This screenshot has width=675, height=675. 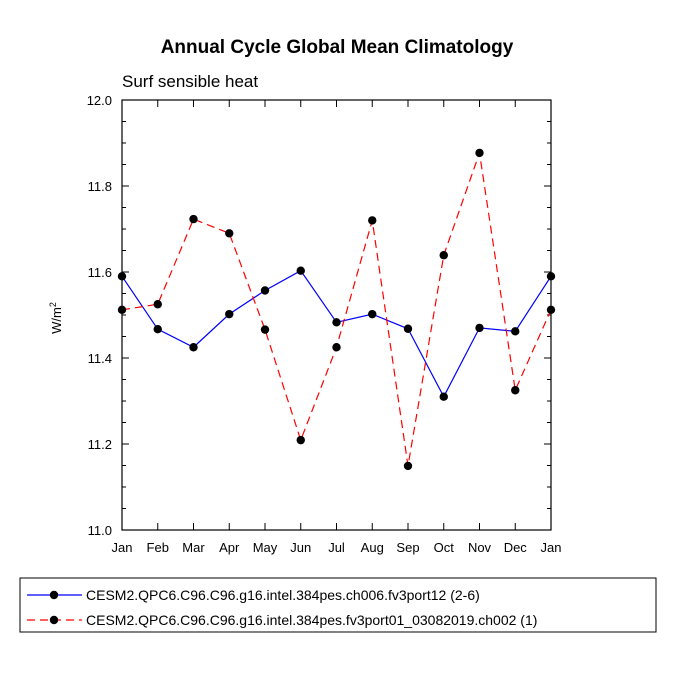 I want to click on x-tick-label: Aug, so click(x=372, y=547).